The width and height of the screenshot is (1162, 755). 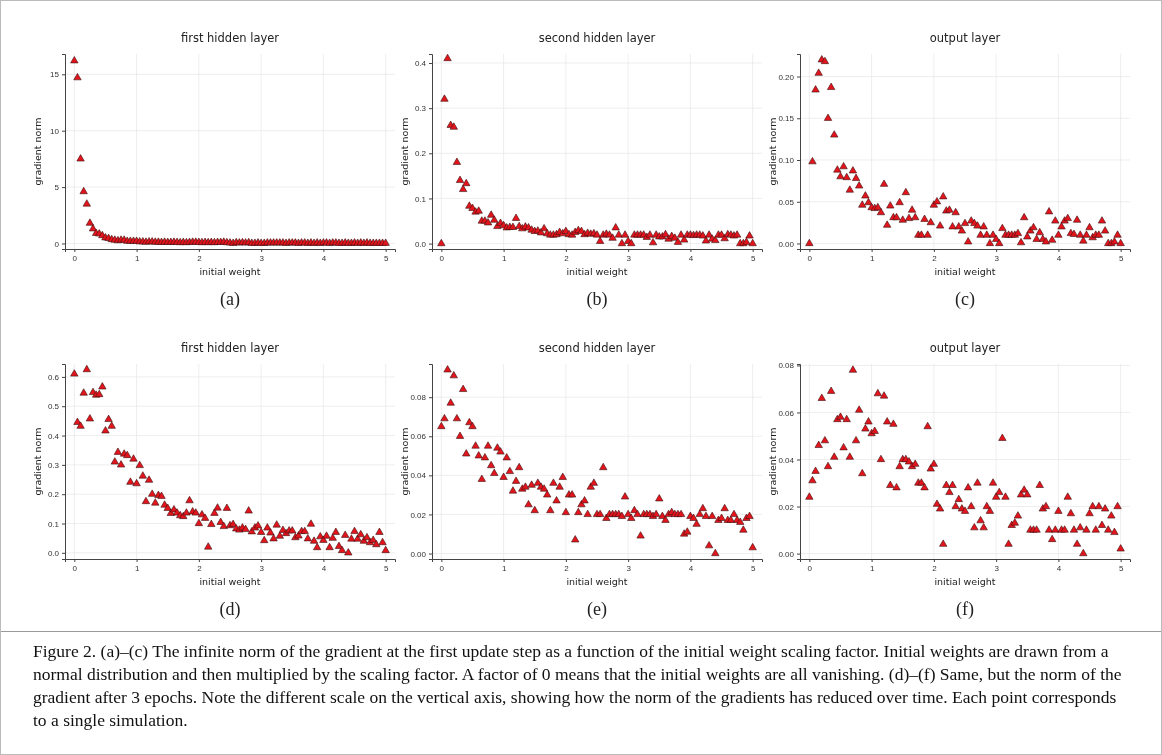 I want to click on y-tick-label: 0.20, so click(x=786, y=77).